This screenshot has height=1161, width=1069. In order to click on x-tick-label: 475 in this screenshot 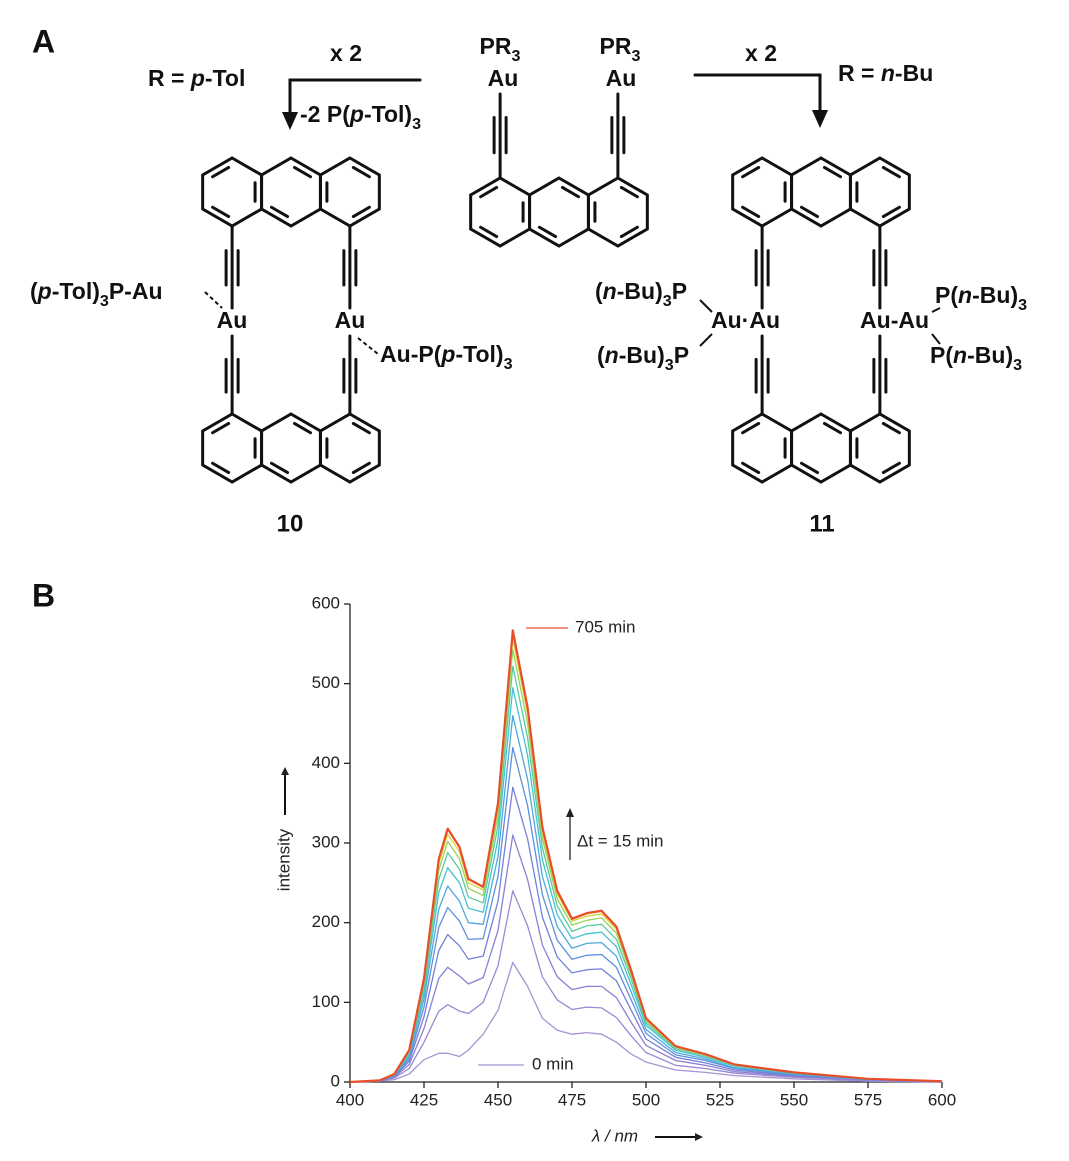, I will do `click(572, 1099)`.